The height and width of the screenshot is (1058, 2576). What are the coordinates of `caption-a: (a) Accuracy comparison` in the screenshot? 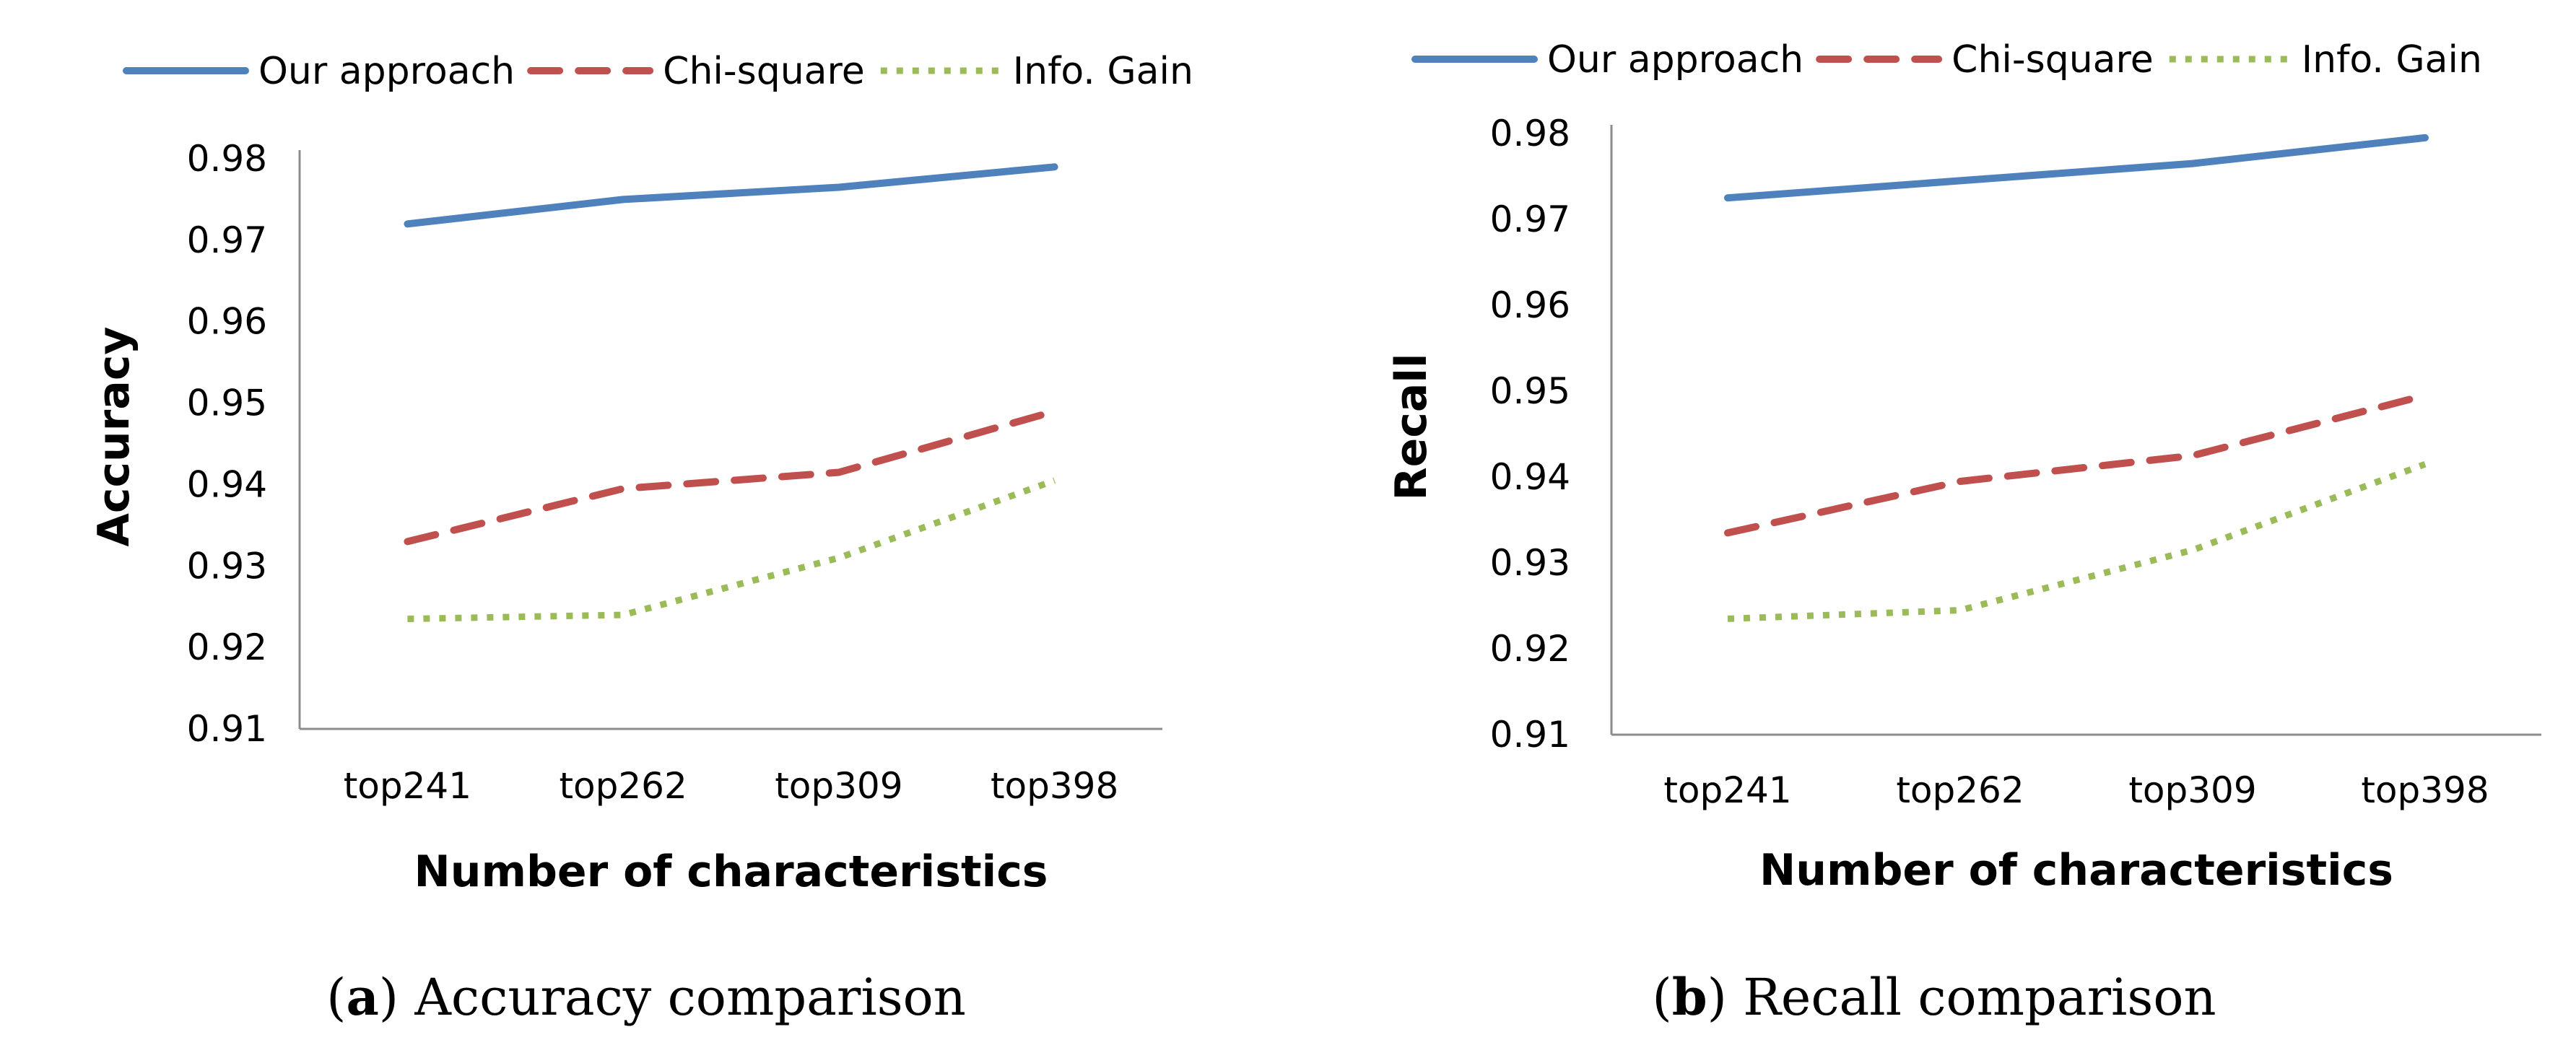 It's located at (646, 997).